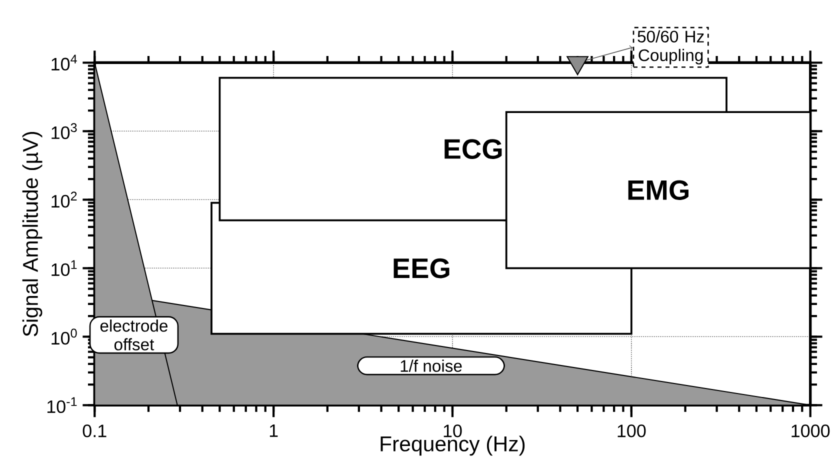  I want to click on x-tick-label: 1, so click(274, 430).